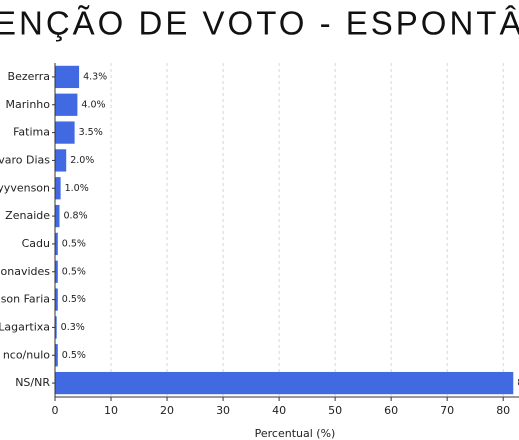  What do you see at coordinates (25, 326) in the screenshot?
I see `y-tick-label: Lagartixa` at bounding box center [25, 326].